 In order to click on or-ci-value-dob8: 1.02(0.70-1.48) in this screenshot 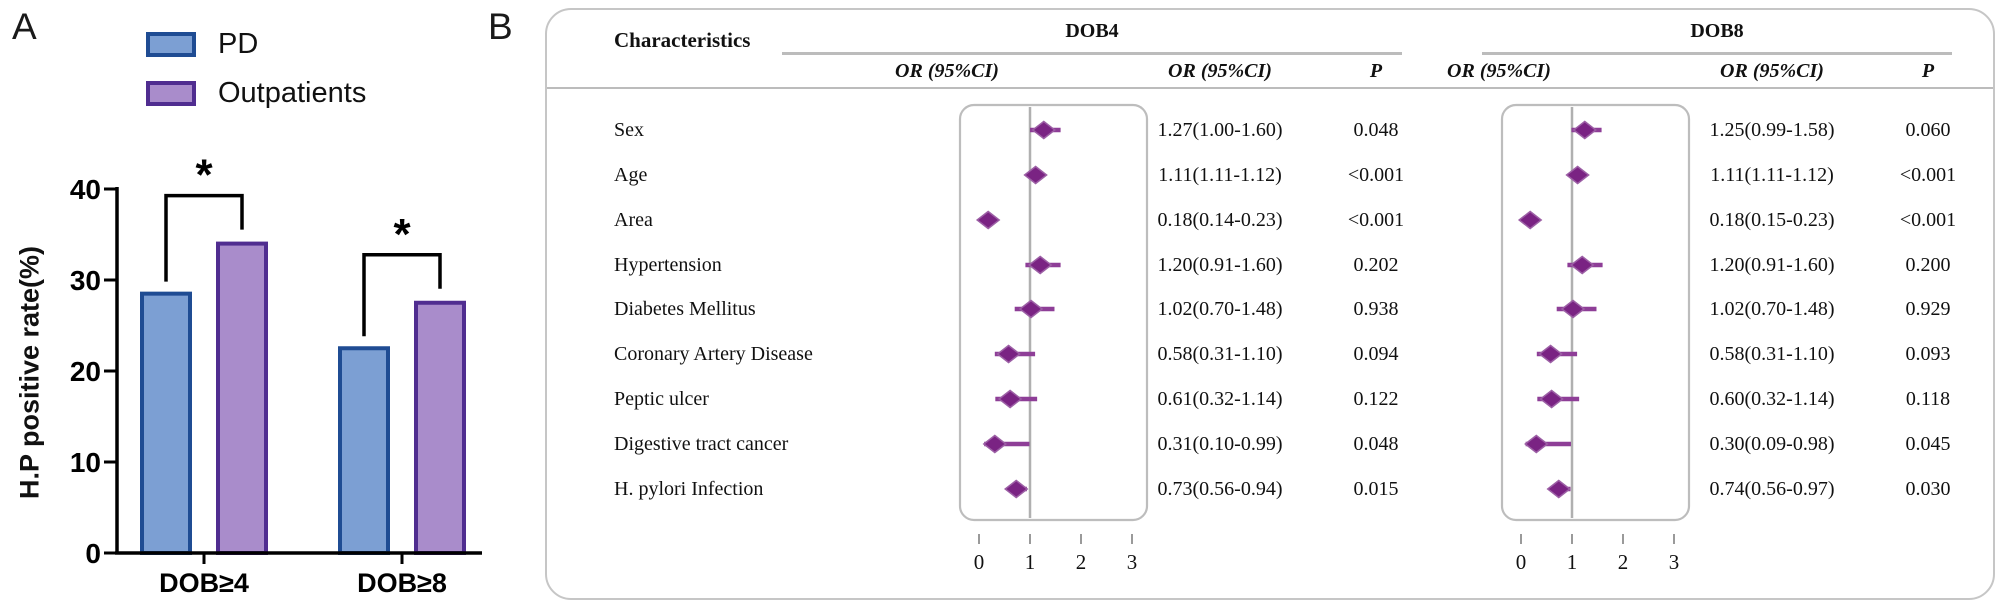, I will do `click(1772, 309)`.